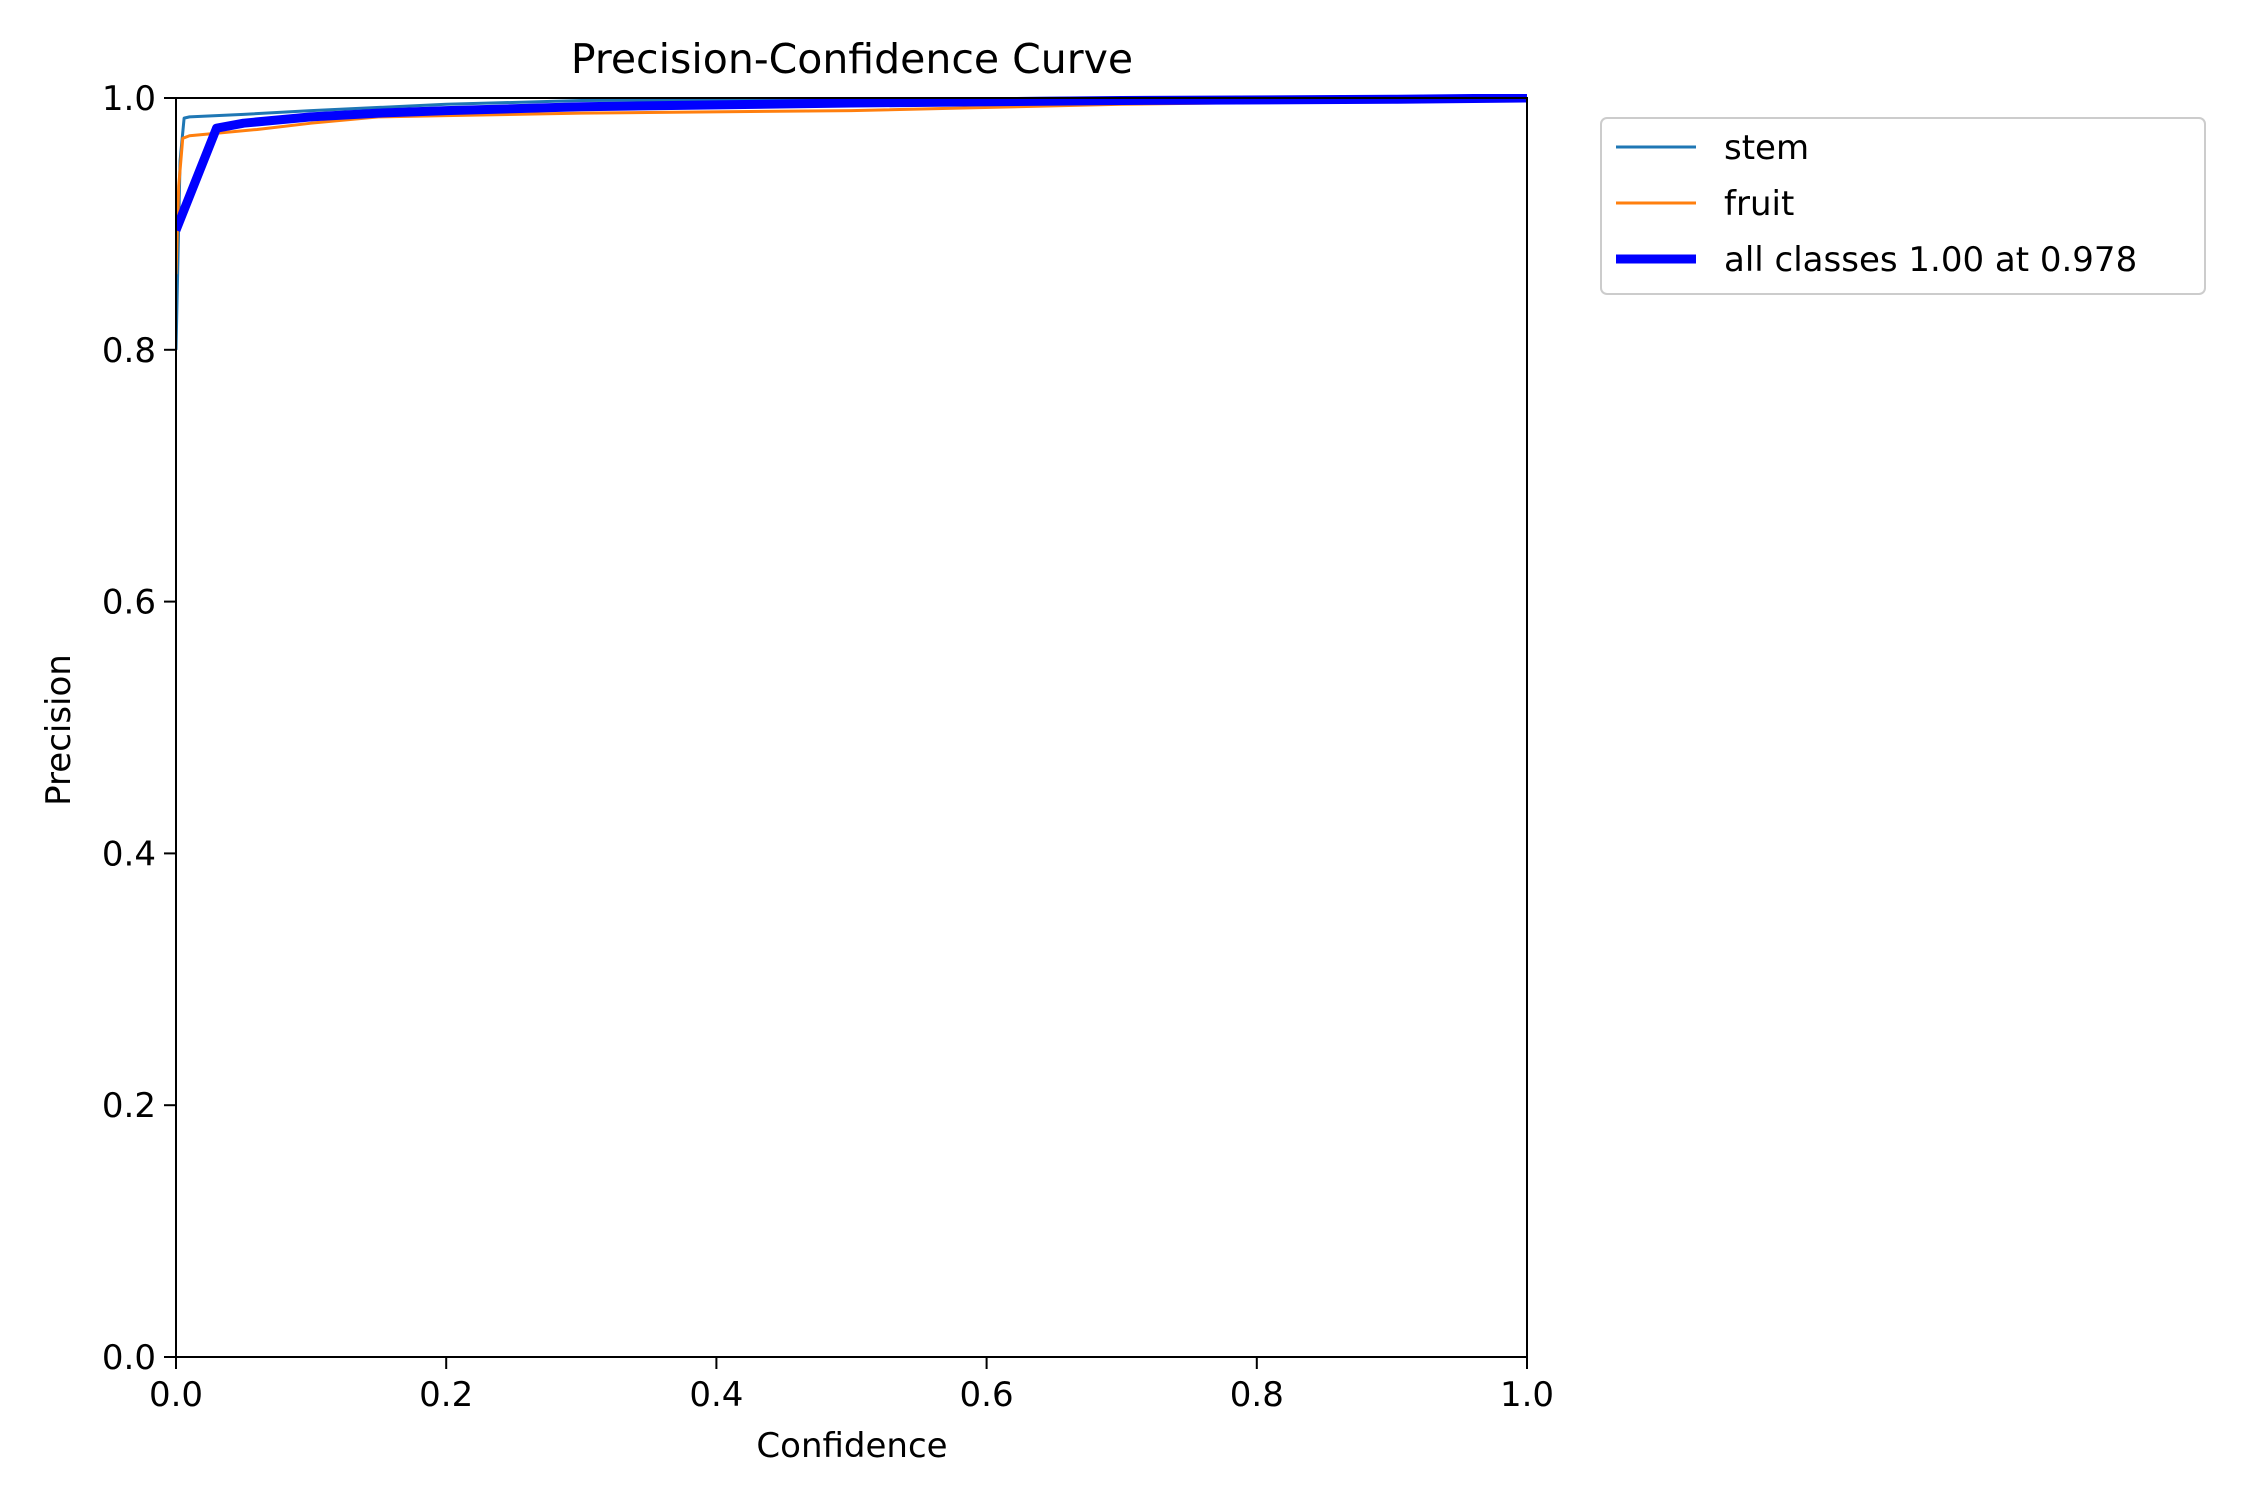  I want to click on x-axis-label: Confidence, so click(851, 1446).